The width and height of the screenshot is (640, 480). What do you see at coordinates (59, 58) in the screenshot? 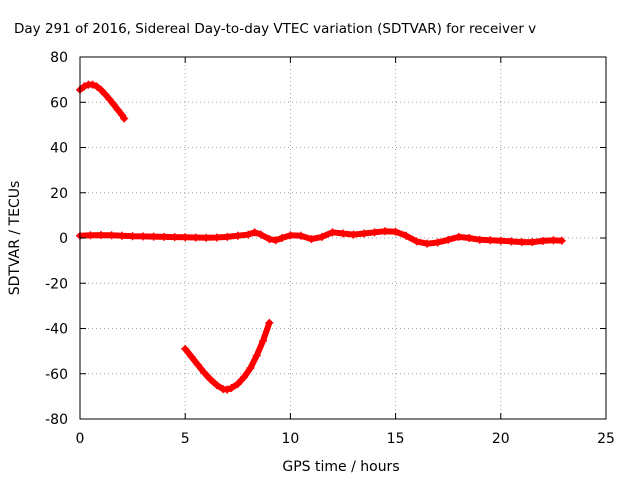
I see `y-tick-label: 80` at bounding box center [59, 58].